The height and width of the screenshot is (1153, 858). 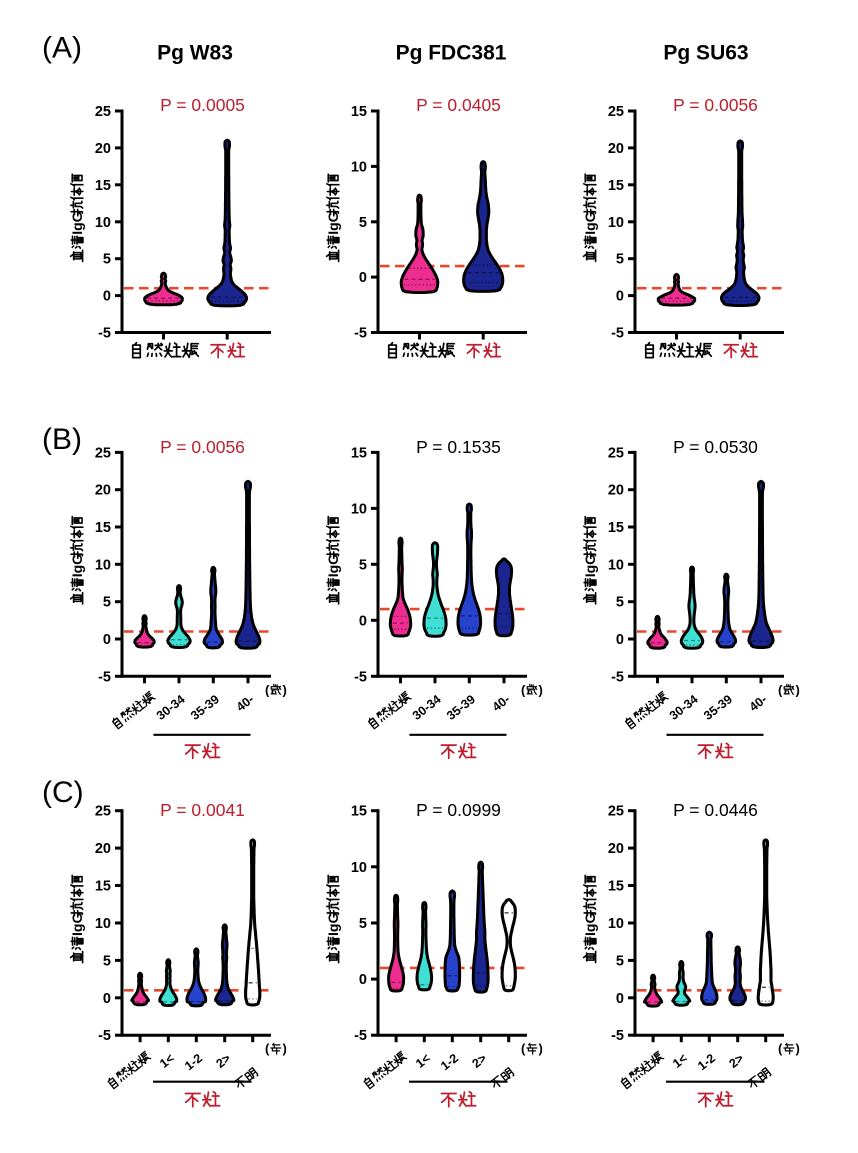 What do you see at coordinates (195, 53) in the screenshot?
I see `svg-text: Pg W83` at bounding box center [195, 53].